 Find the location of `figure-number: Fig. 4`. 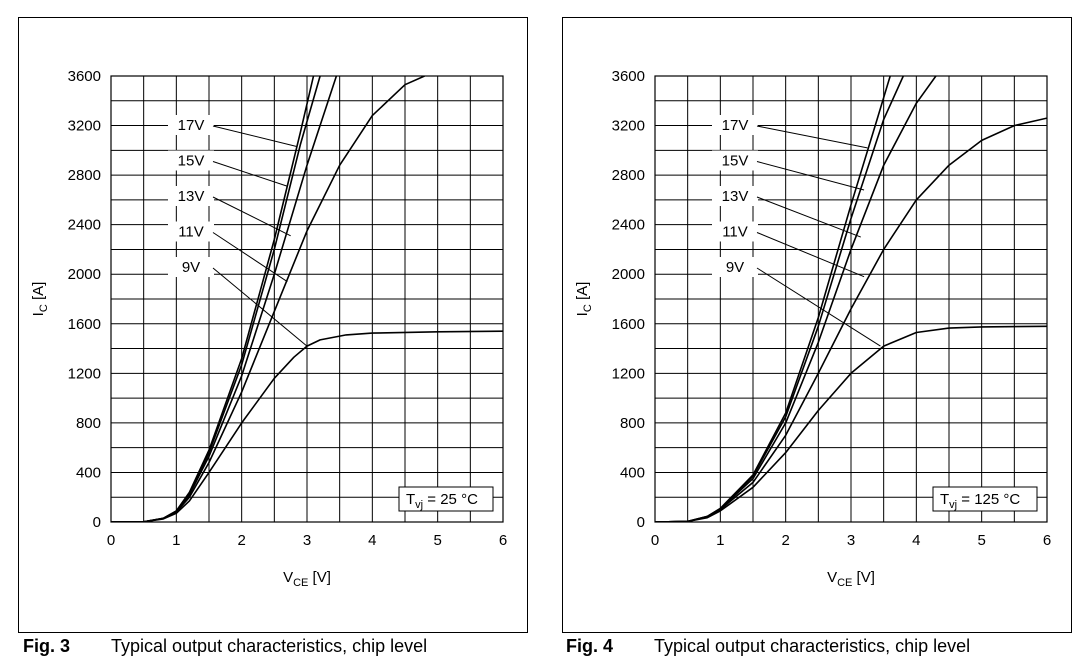

figure-number: Fig. 4 is located at coordinates (590, 646).